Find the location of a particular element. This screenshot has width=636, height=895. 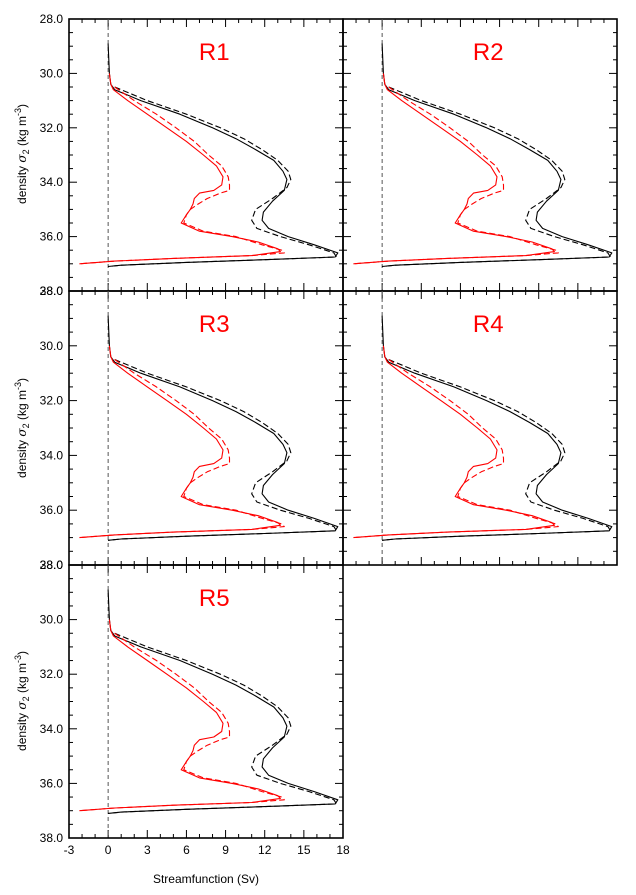

y-axis-title-row-3: density σ2 (kg m-3) is located at coordinates (22, 701).